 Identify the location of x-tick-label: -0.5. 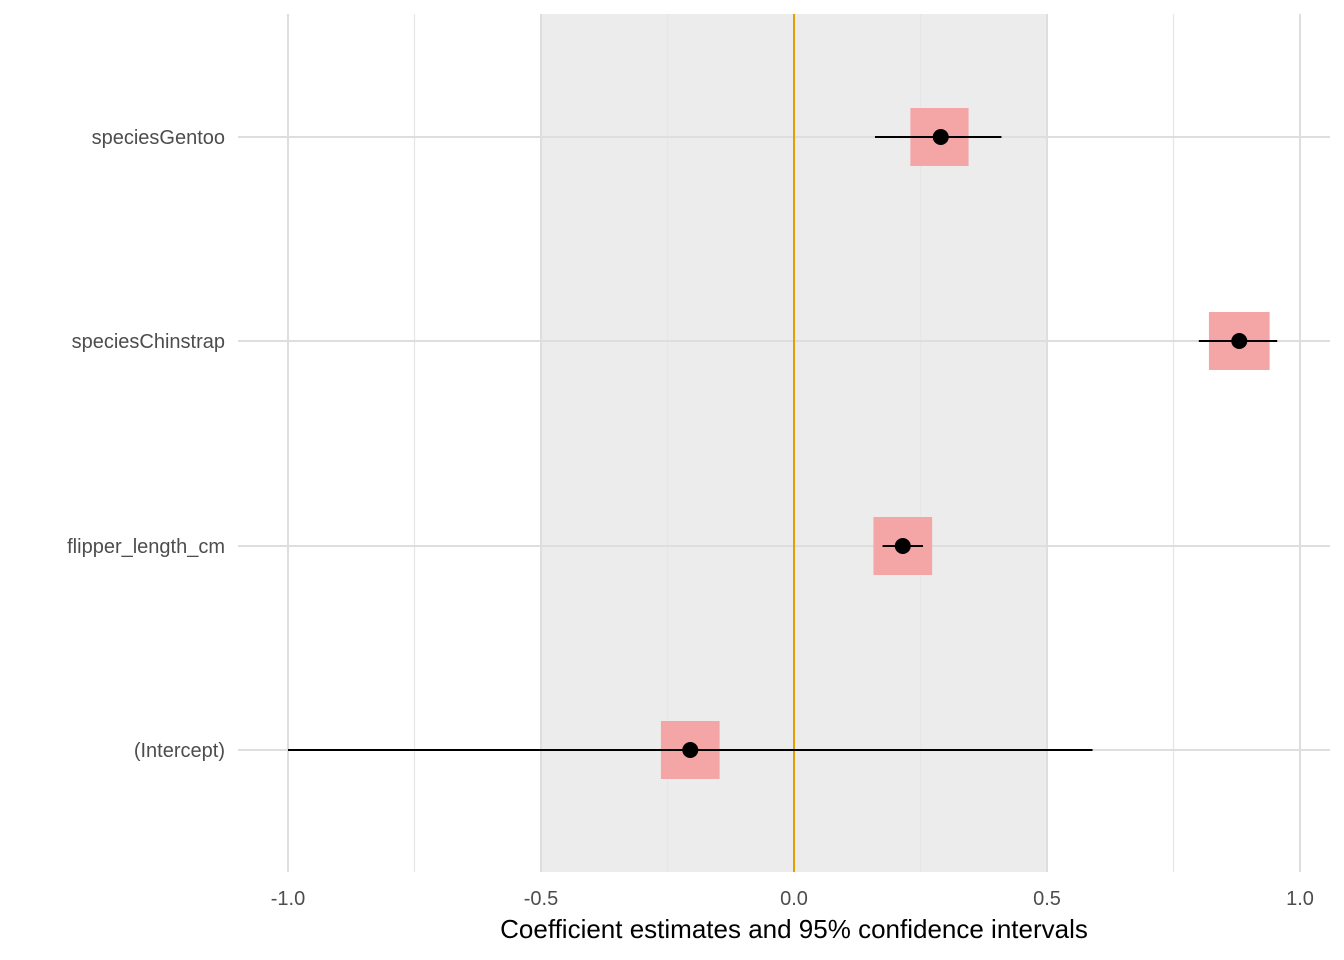
(541, 899).